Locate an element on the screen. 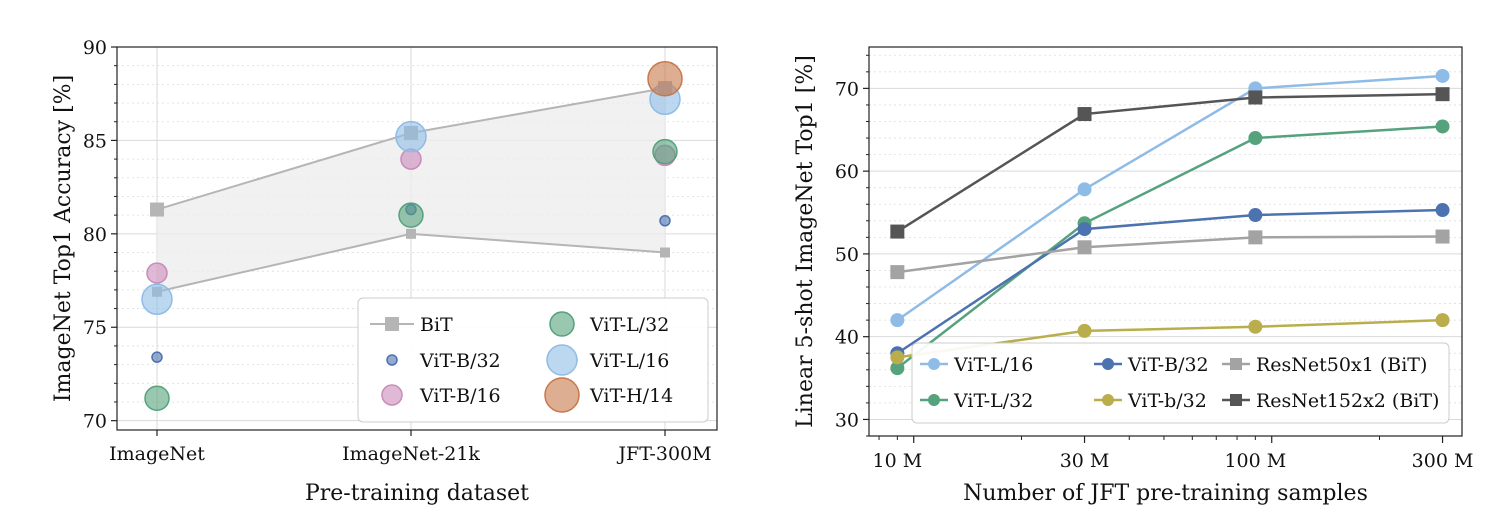 Image resolution: width=1490 pixels, height=522 pixels. x-tick-label: 100 M is located at coordinates (1255, 461).